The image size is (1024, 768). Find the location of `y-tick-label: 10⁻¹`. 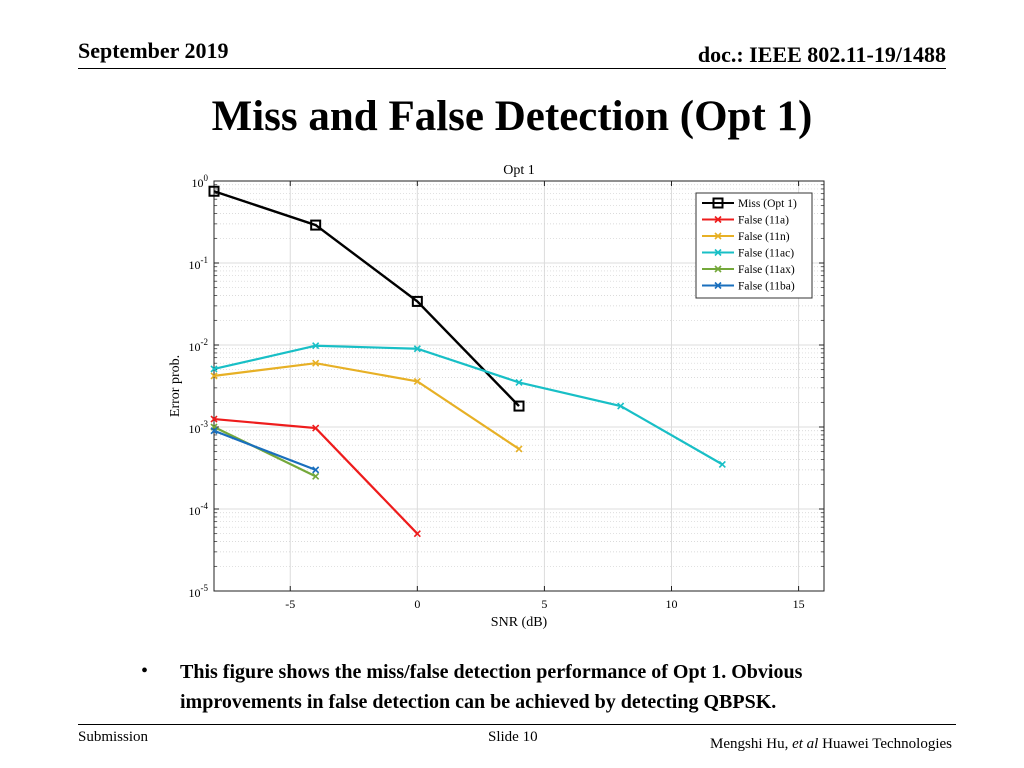

y-tick-label: 10⁻¹ is located at coordinates (199, 263).